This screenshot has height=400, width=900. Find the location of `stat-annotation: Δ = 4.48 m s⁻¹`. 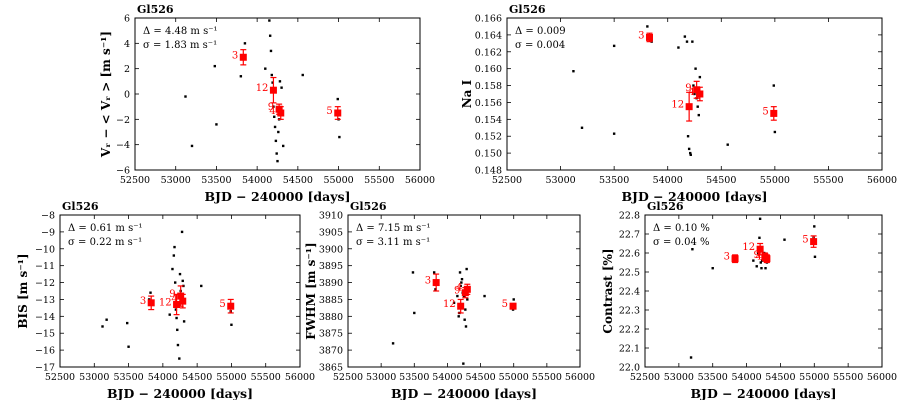

stat-annotation: Δ = 4.48 m s⁻¹ is located at coordinates (180, 31).